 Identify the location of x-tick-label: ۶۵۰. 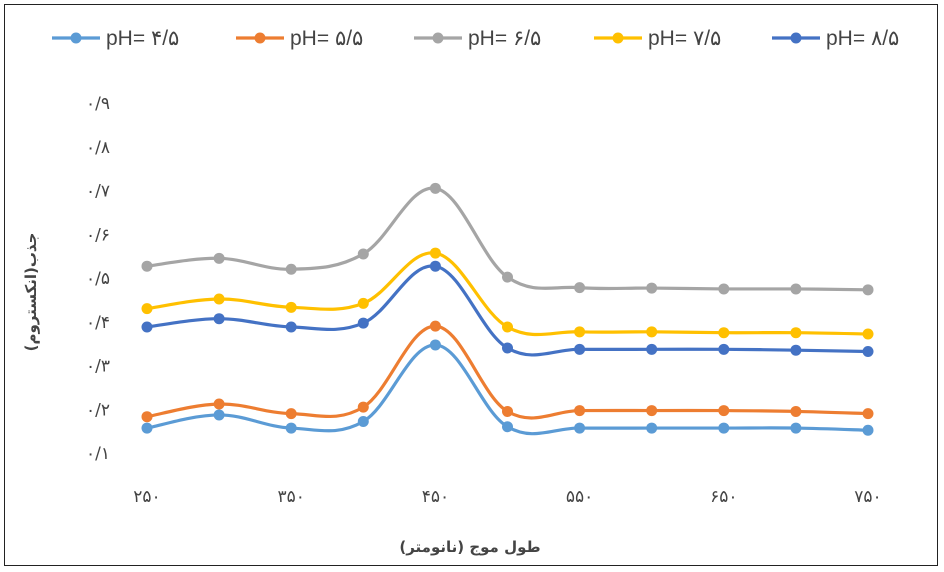
(723, 497).